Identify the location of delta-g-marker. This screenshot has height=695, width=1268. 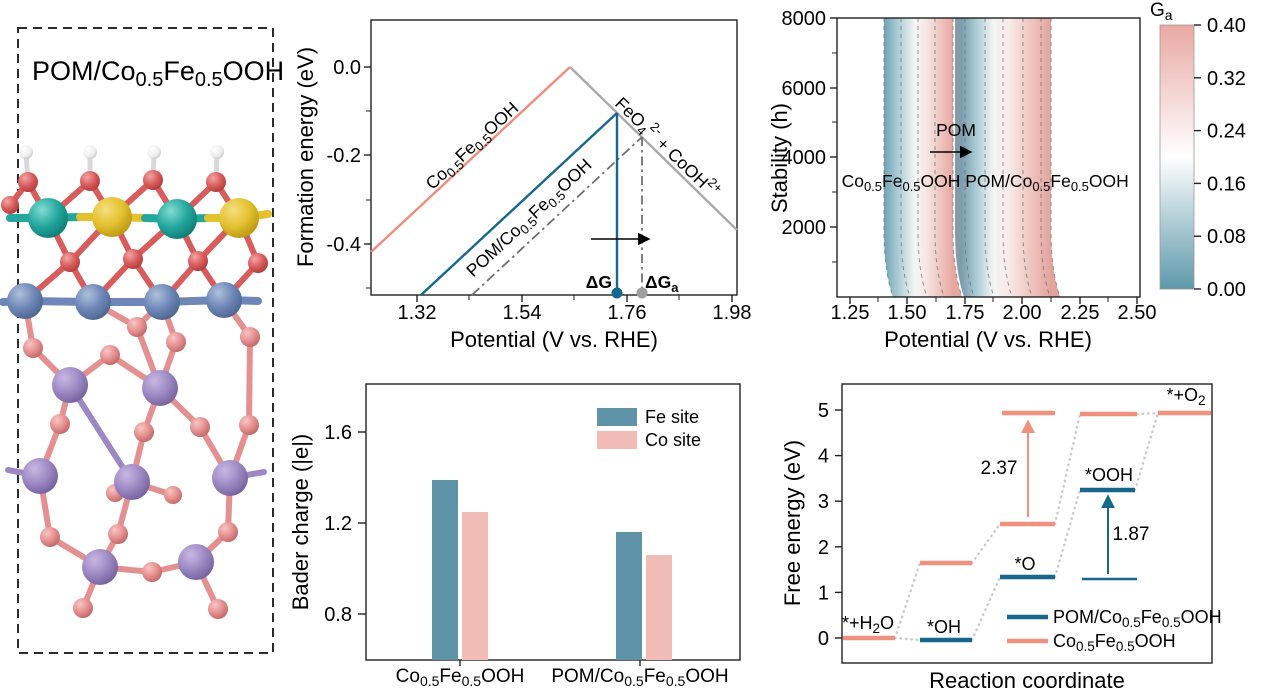
(617, 293).